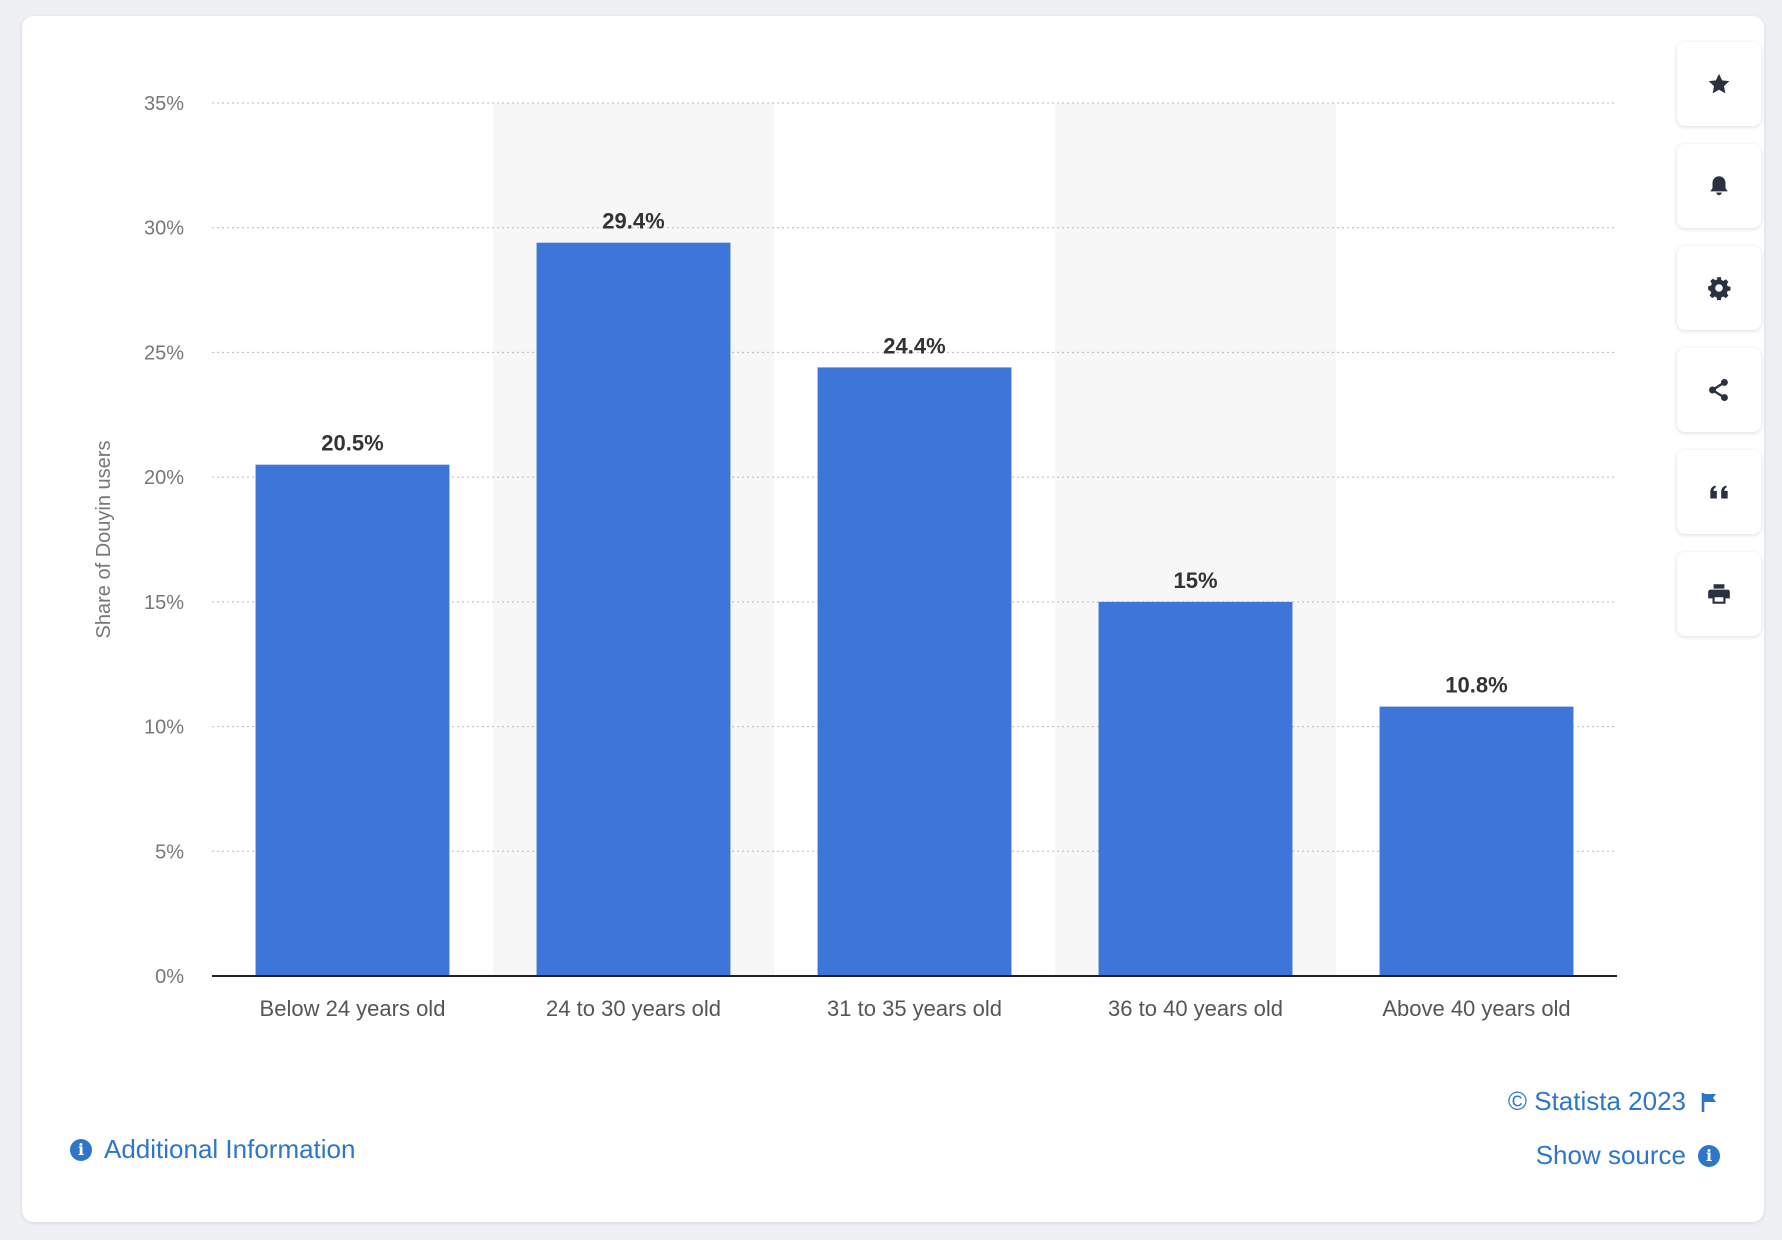 The height and width of the screenshot is (1240, 1782). Describe the element at coordinates (230, 1149) in the screenshot. I see `additional-information-label: Additional Information` at that location.